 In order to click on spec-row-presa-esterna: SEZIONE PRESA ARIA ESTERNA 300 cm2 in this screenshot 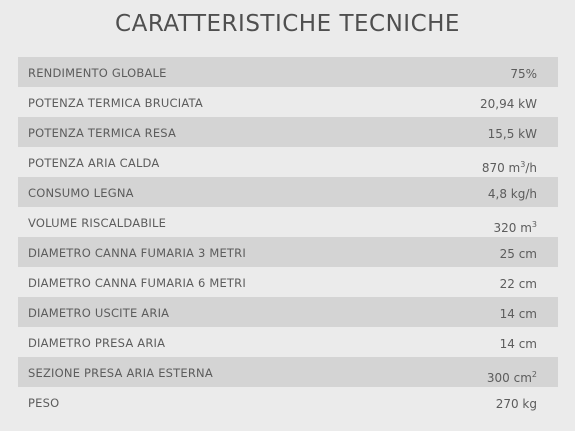, I will do `click(288, 372)`.